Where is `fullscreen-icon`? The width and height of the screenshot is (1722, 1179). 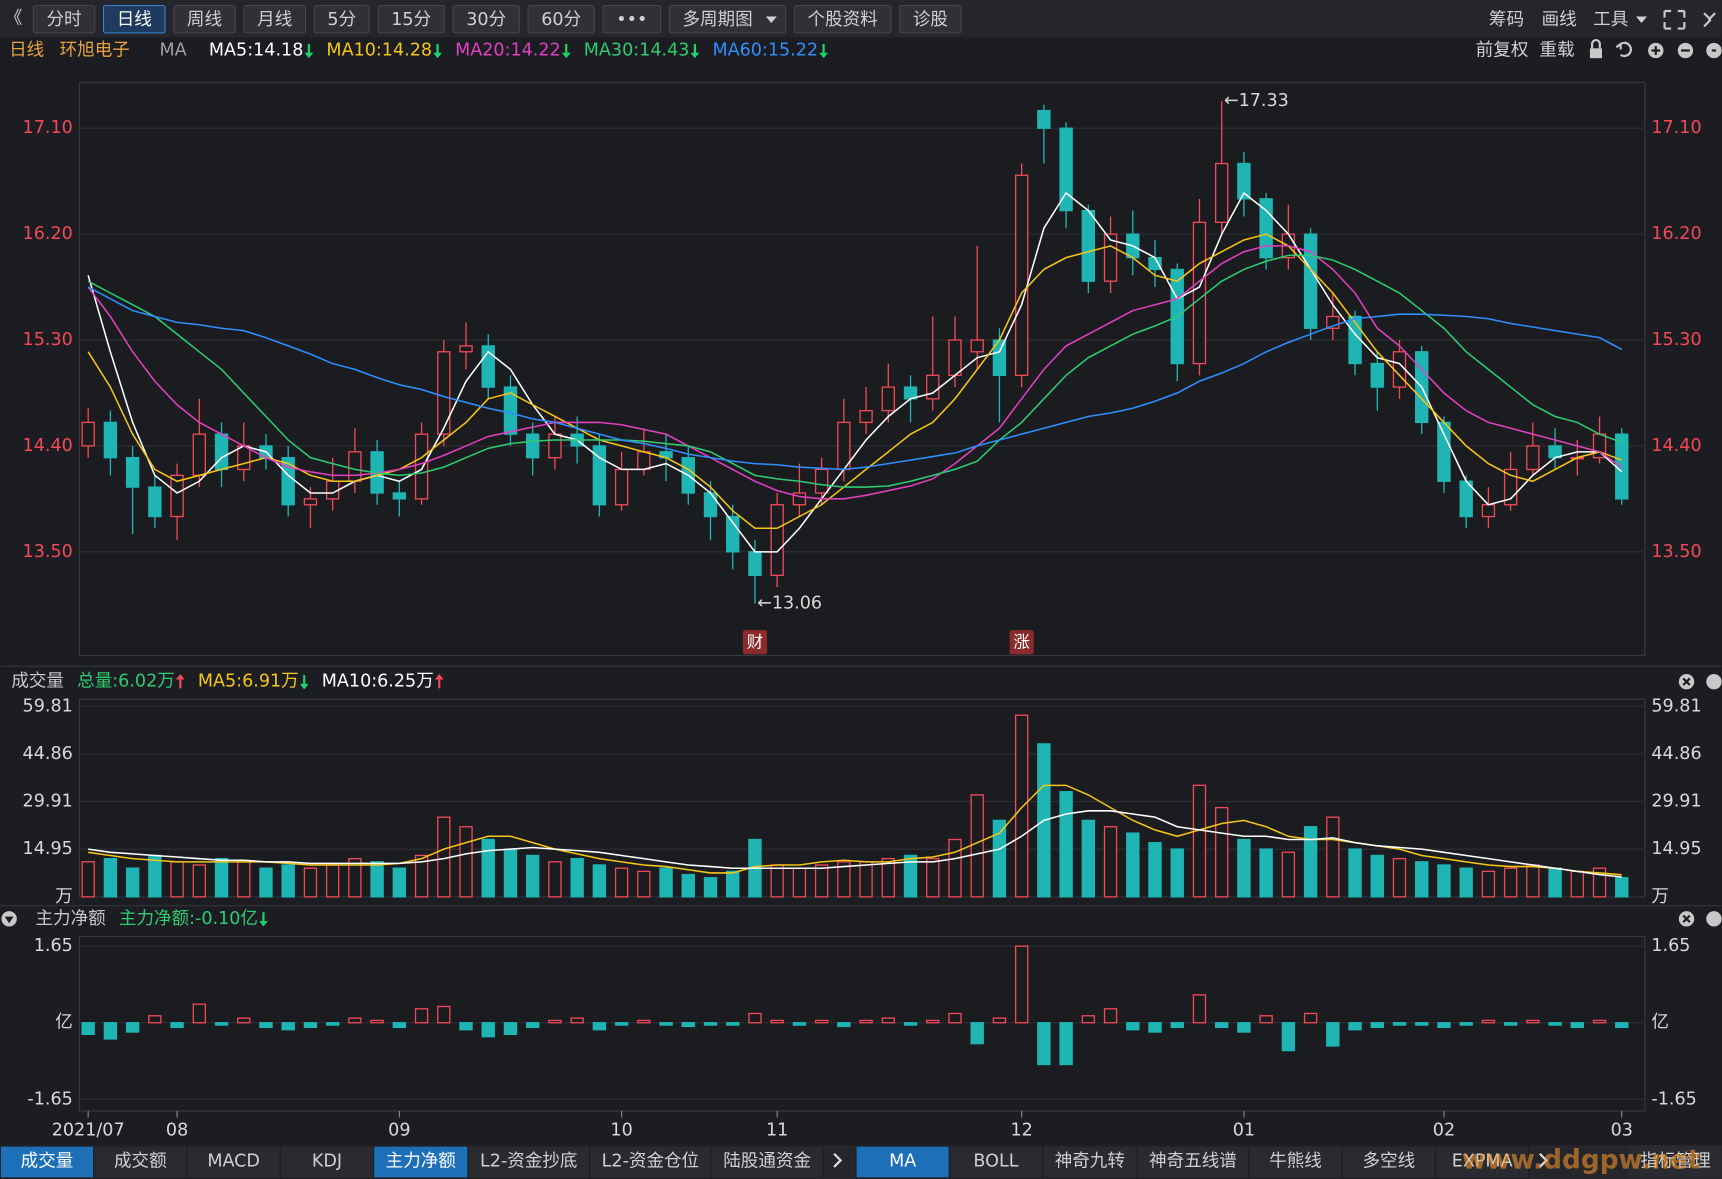 fullscreen-icon is located at coordinates (1674, 19).